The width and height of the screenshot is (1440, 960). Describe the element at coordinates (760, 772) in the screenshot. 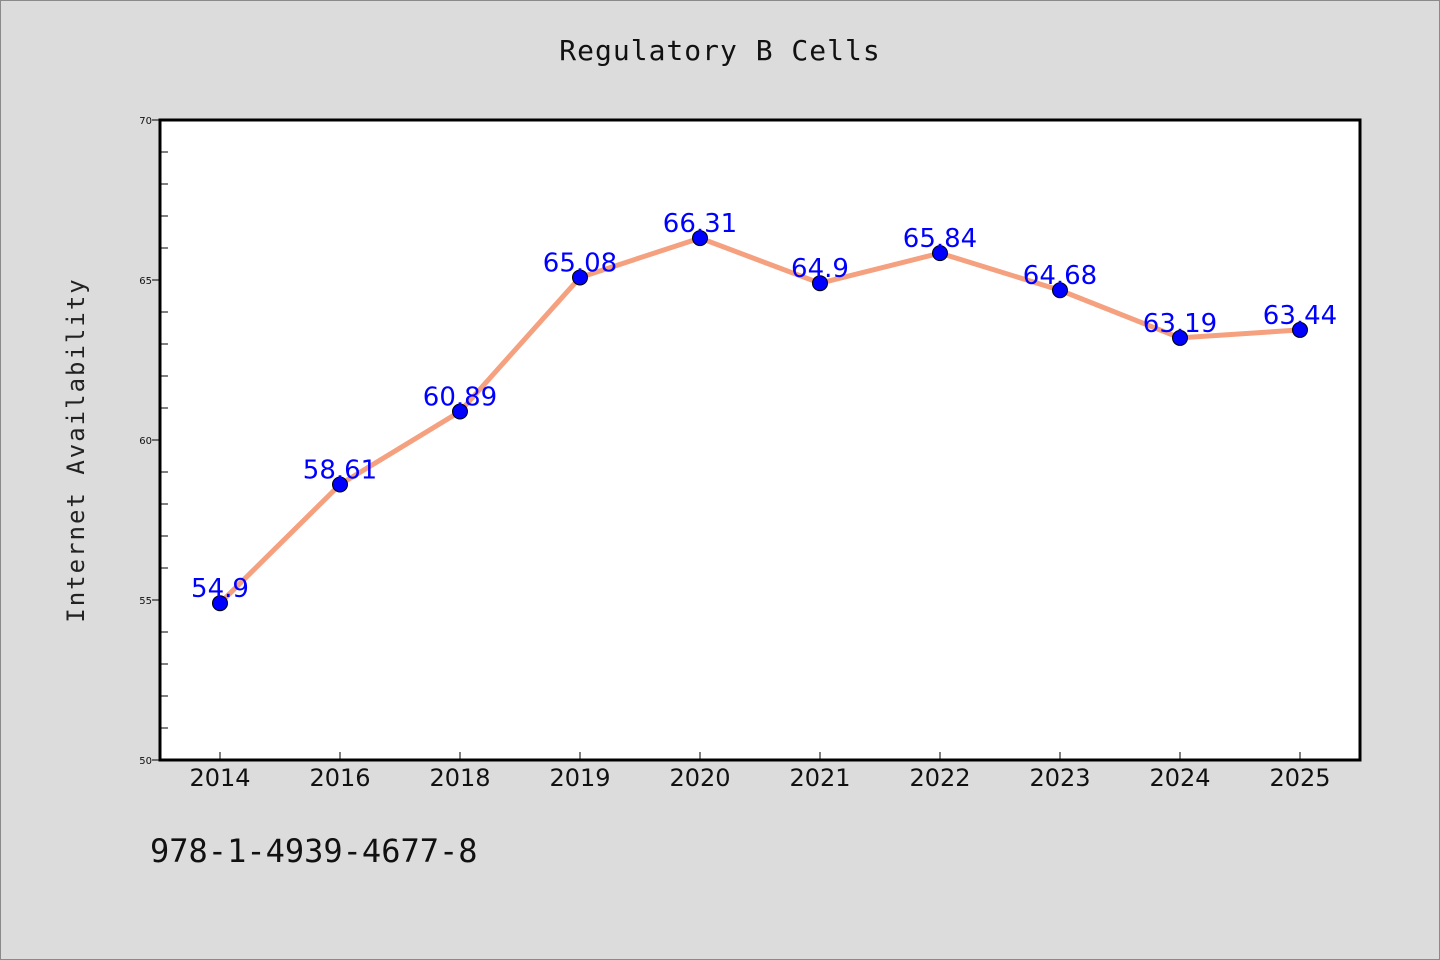

I see `x-axis: 2014 2016 2018 2019 2020 2021 2022 2023 2024 2025` at that location.